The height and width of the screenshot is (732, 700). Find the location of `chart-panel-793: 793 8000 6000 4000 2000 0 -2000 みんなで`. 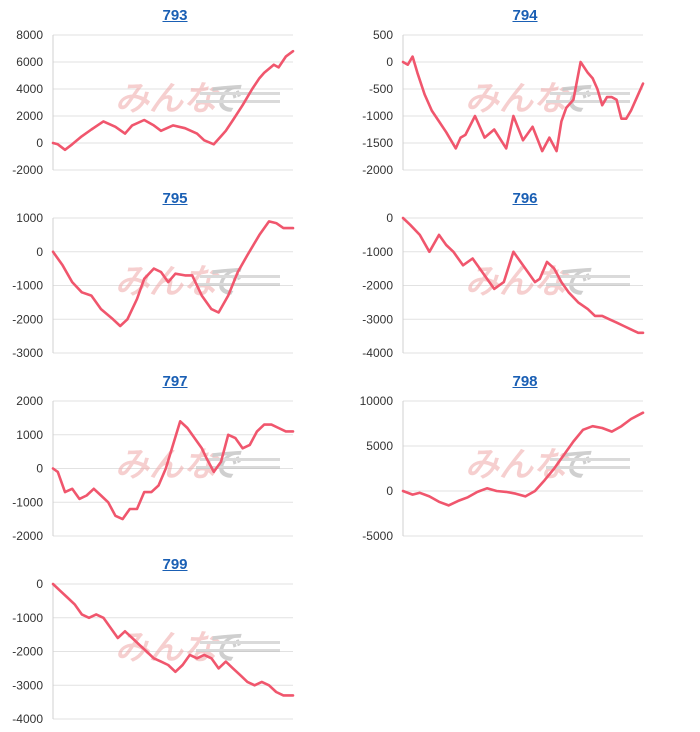

chart-panel-793: 793 8000 6000 4000 2000 0 -2000 みんなで is located at coordinates (175, 91).